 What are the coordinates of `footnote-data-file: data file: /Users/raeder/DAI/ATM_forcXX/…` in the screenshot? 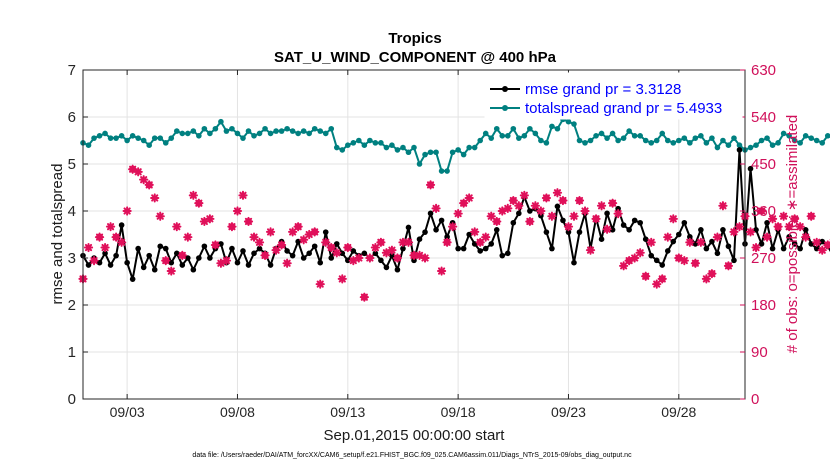 It's located at (412, 455).